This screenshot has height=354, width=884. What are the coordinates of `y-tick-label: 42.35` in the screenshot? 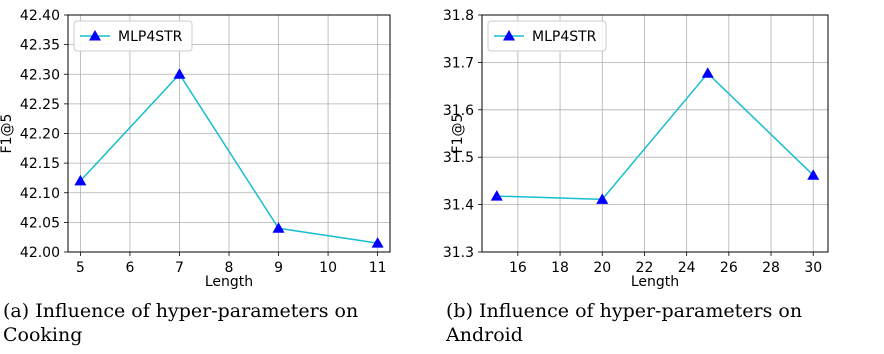 It's located at (40, 46).